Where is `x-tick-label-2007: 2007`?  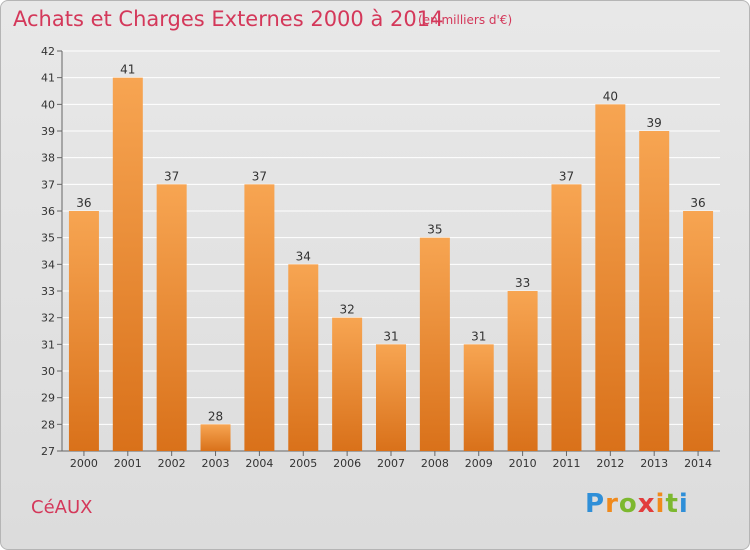 x-tick-label-2007: 2007 is located at coordinates (391, 463).